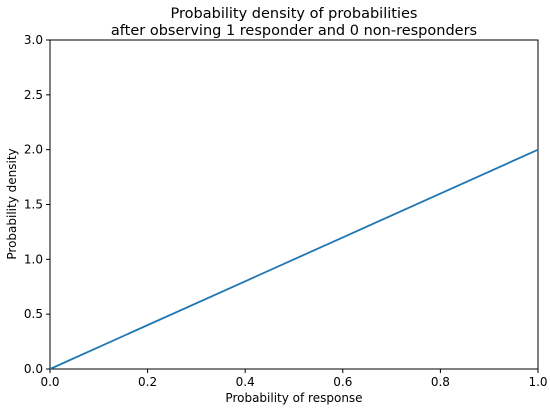 Image resolution: width=550 pixels, height=410 pixels. Describe the element at coordinates (33, 259) in the screenshot. I see `y-tick-label: 1.0` at that location.